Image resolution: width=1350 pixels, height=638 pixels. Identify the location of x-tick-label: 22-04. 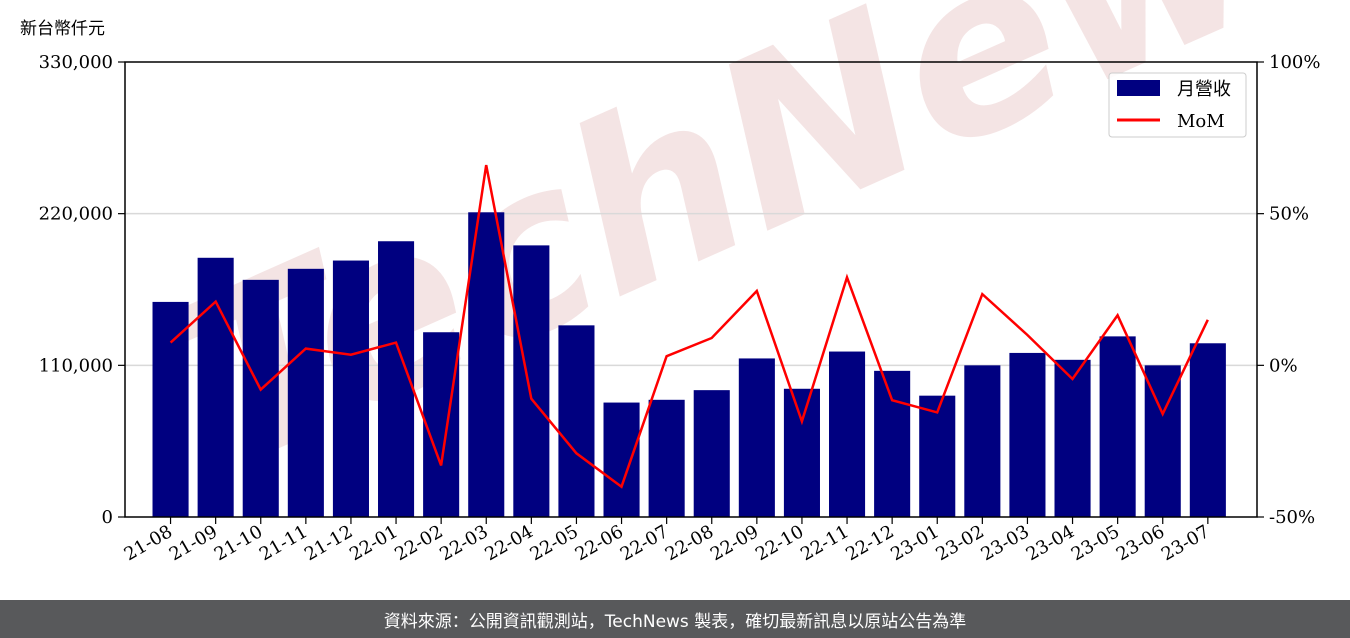
(508, 543).